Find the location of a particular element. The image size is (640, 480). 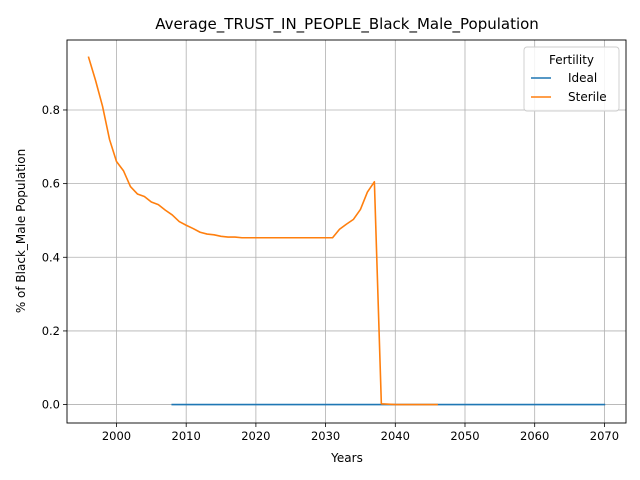

legend: Fertility Ideal Sterile is located at coordinates (571, 79).